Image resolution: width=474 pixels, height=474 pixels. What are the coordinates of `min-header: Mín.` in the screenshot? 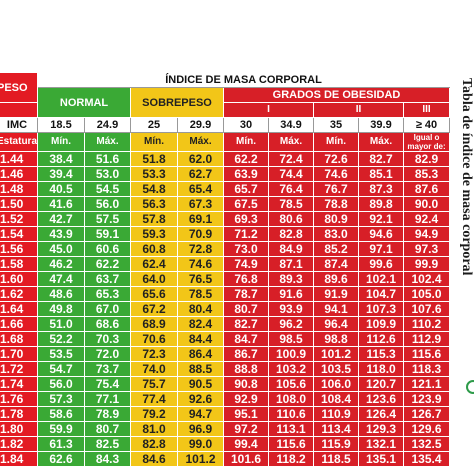 It's located at (61, 142).